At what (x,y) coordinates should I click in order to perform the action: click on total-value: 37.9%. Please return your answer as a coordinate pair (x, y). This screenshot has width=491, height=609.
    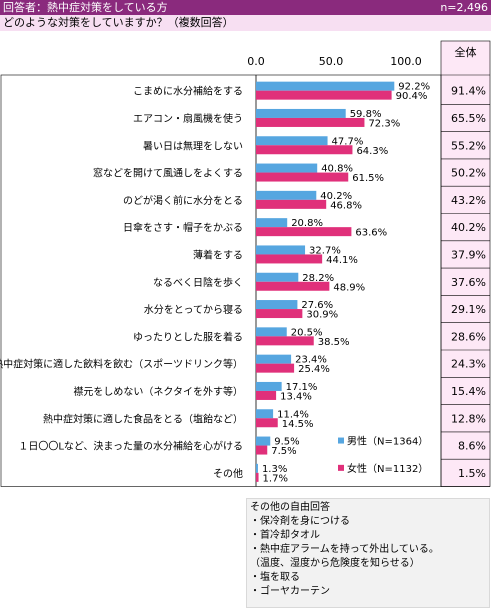
    Looking at the image, I should click on (468, 254).